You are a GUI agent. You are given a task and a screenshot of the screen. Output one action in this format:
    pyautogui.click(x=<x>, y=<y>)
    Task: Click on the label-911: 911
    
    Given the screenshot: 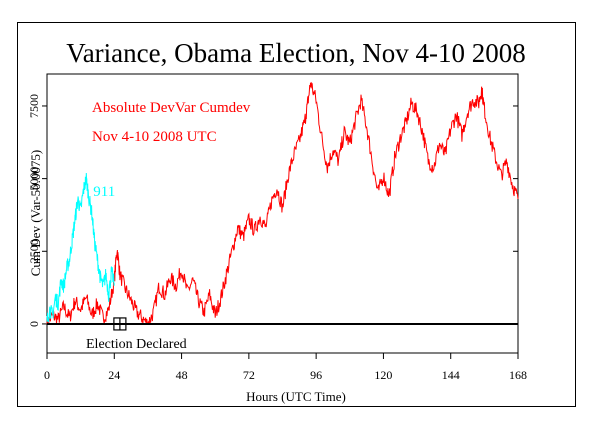 What is the action you would take?
    pyautogui.click(x=104, y=192)
    